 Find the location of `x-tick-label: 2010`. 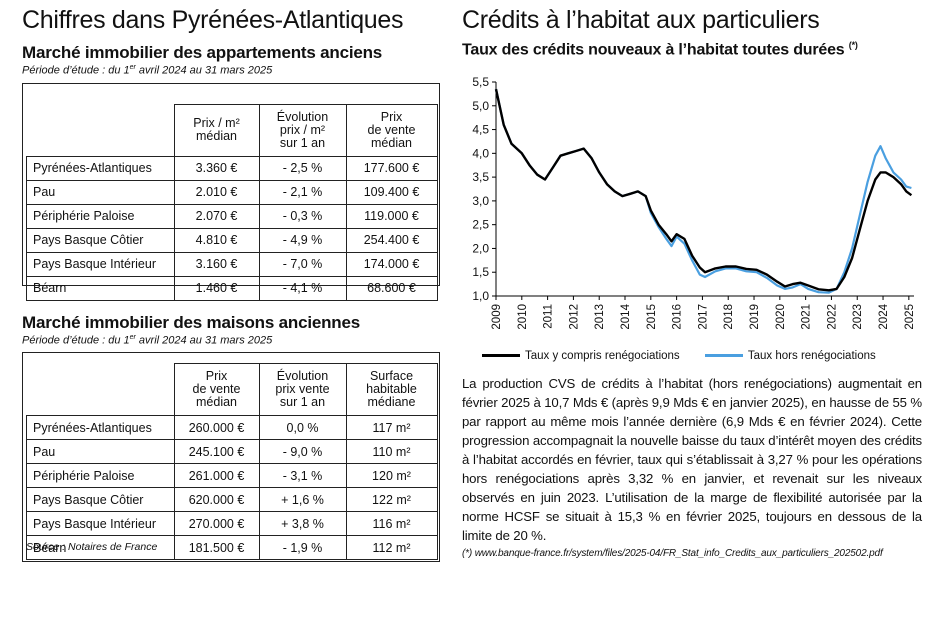

x-tick-label: 2010 is located at coordinates (523, 317).